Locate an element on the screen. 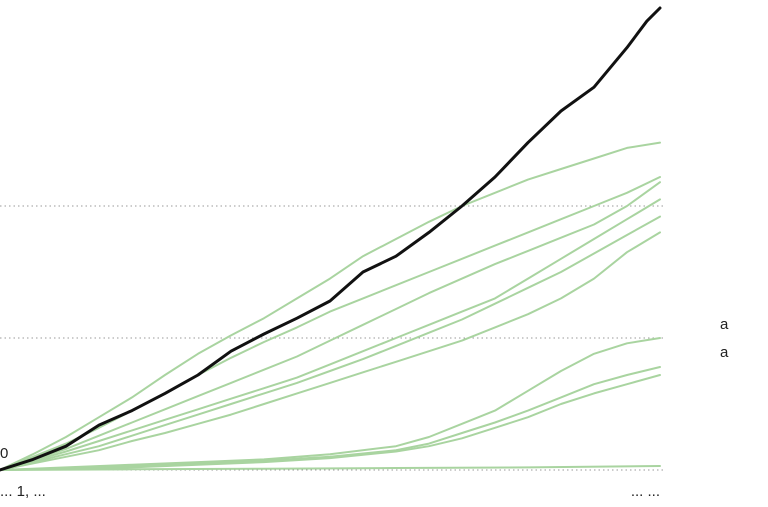  series-end-label-6: a is located at coordinates (724, 324).